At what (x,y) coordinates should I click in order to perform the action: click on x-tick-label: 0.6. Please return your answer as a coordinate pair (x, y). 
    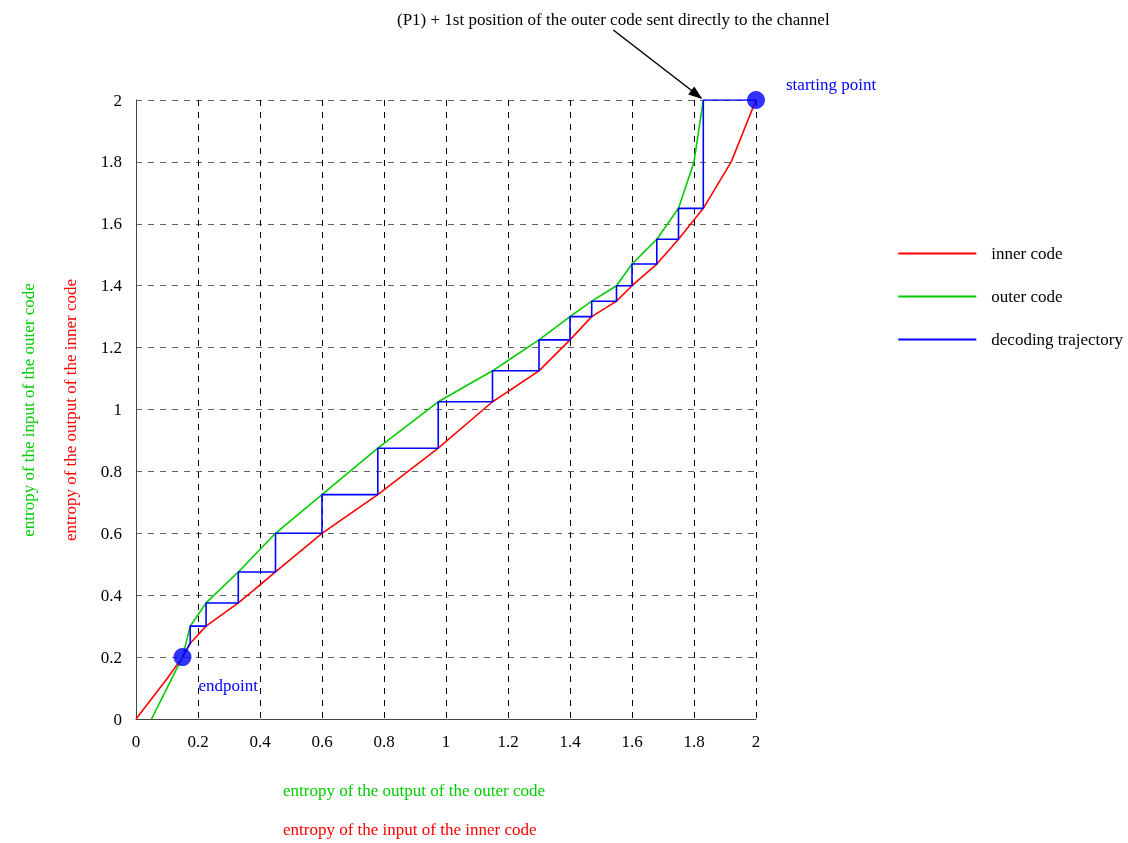
    Looking at the image, I should click on (322, 741).